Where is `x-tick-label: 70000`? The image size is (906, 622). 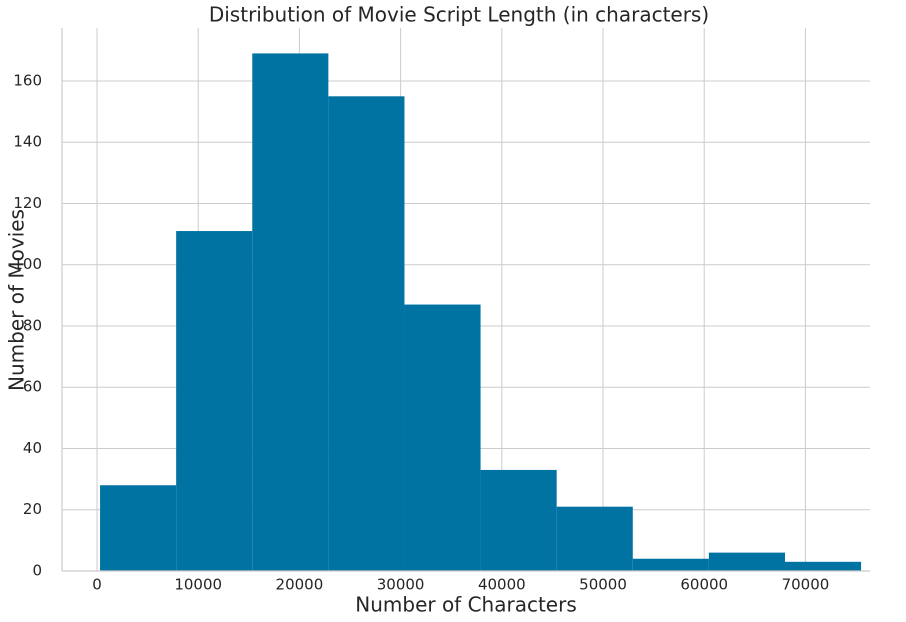
x-tick-label: 70000 is located at coordinates (806, 585).